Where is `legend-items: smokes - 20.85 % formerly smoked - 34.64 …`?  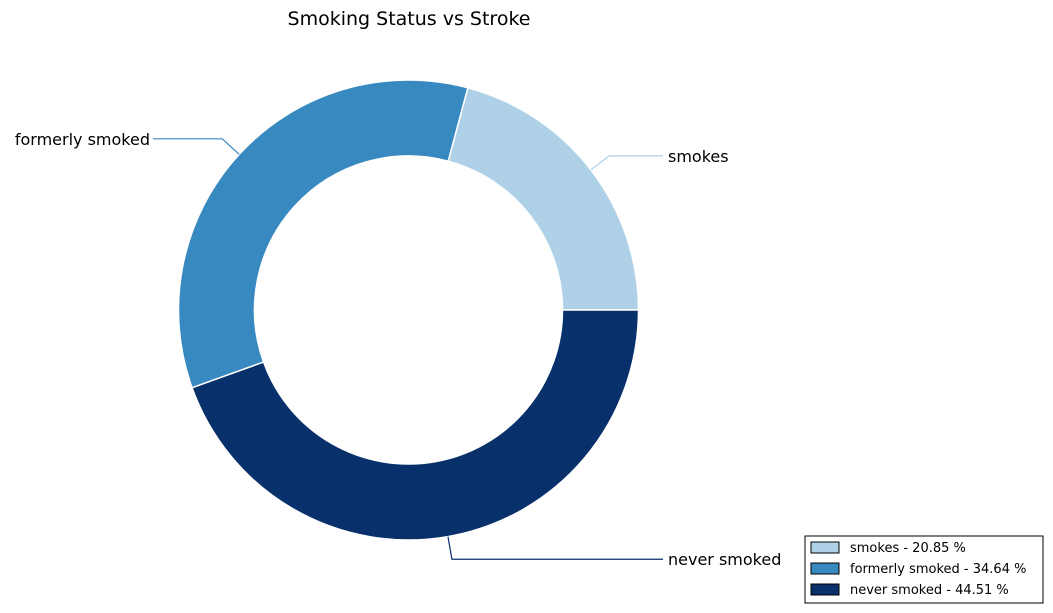 legend-items: smokes - 20.85 % formerly smoked - 34.64 … is located at coordinates (918, 569).